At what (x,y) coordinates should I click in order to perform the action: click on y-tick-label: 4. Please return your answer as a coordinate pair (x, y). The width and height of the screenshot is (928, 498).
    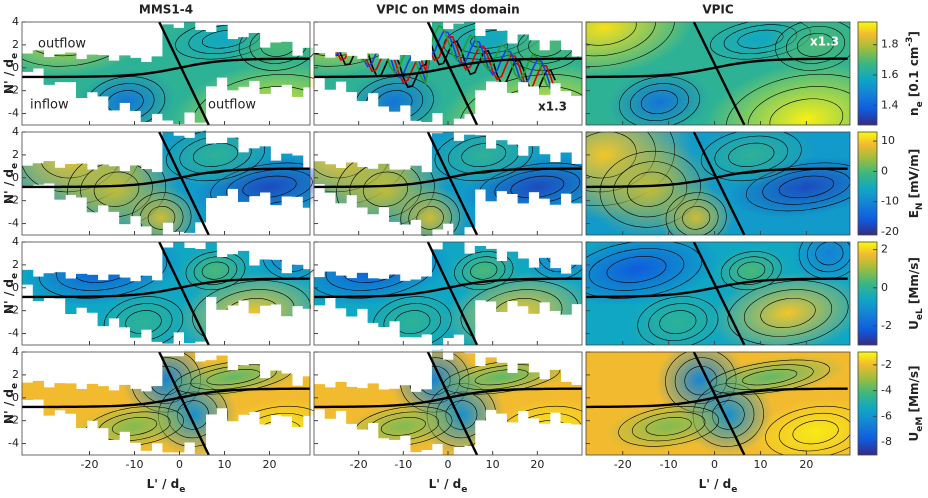
    Looking at the image, I should click on (15, 131).